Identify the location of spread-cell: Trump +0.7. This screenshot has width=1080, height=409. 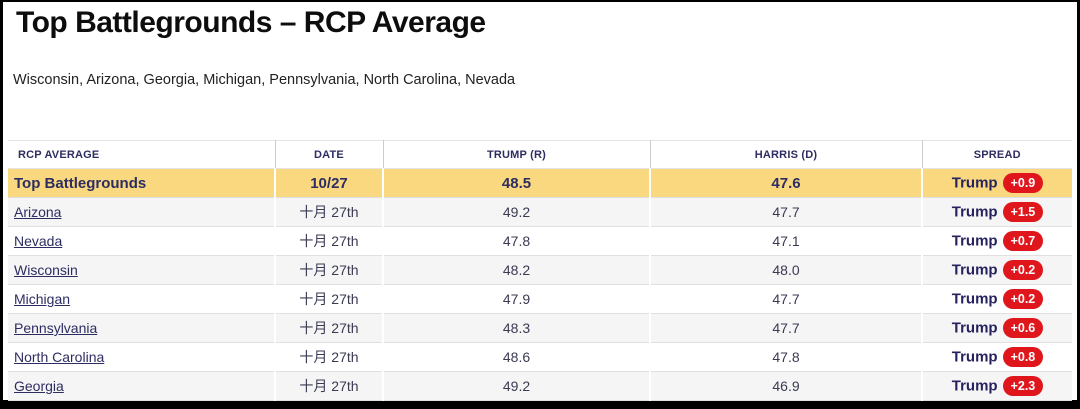
(997, 241).